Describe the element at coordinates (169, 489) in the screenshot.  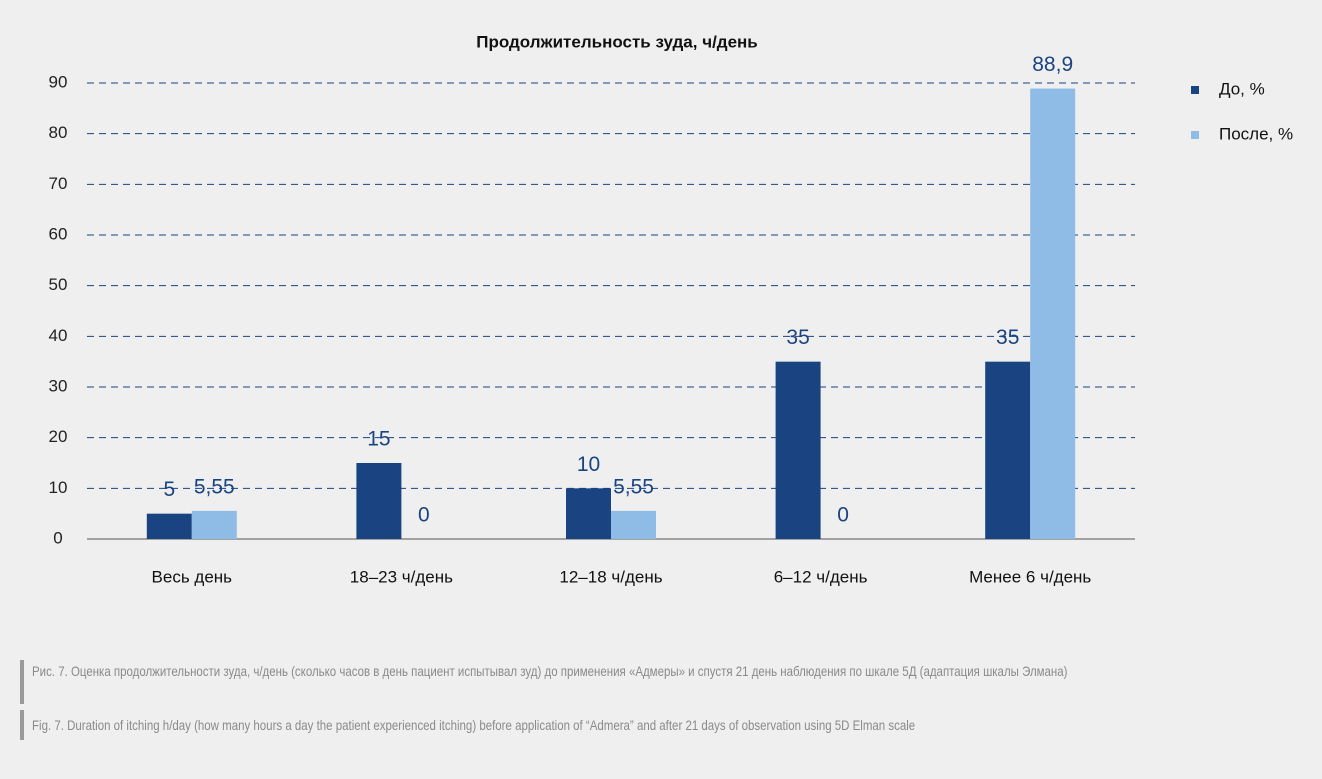
I see `value-label: 5` at that location.